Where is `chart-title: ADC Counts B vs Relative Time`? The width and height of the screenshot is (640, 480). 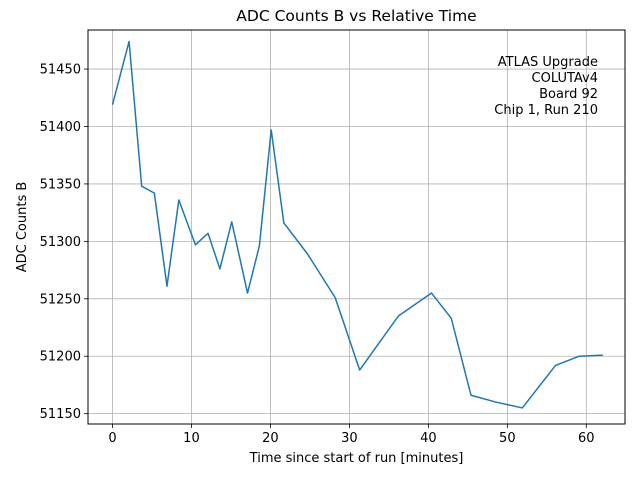 chart-title: ADC Counts B vs Relative Time is located at coordinates (356, 16).